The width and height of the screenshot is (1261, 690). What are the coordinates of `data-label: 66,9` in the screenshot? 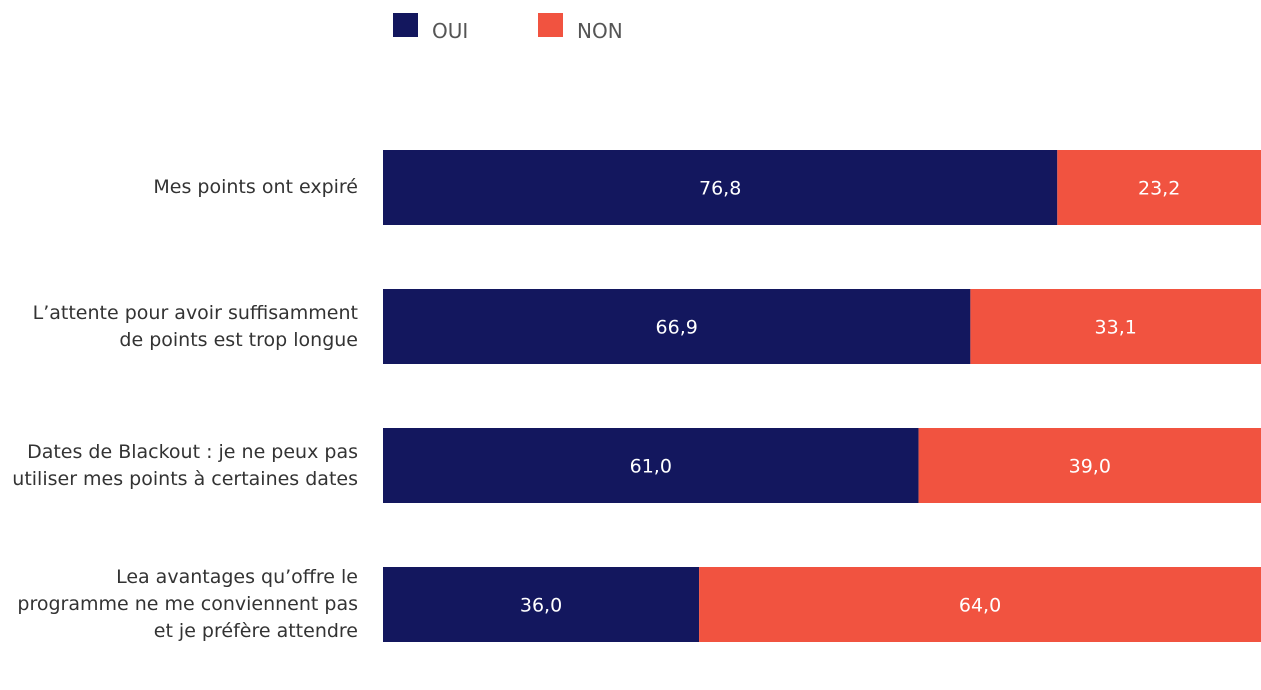 It's located at (677, 328).